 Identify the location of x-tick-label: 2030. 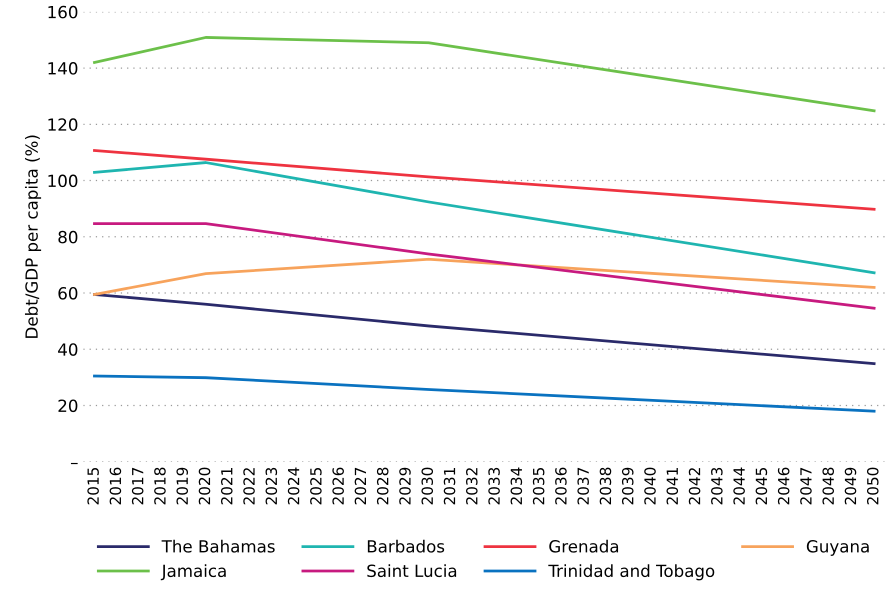
(427, 486).